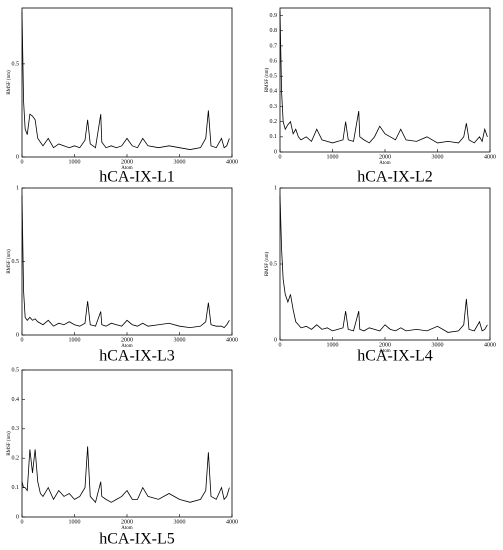  What do you see at coordinates (395, 356) in the screenshot?
I see `panel-title: hCA-IX-L4` at bounding box center [395, 356].